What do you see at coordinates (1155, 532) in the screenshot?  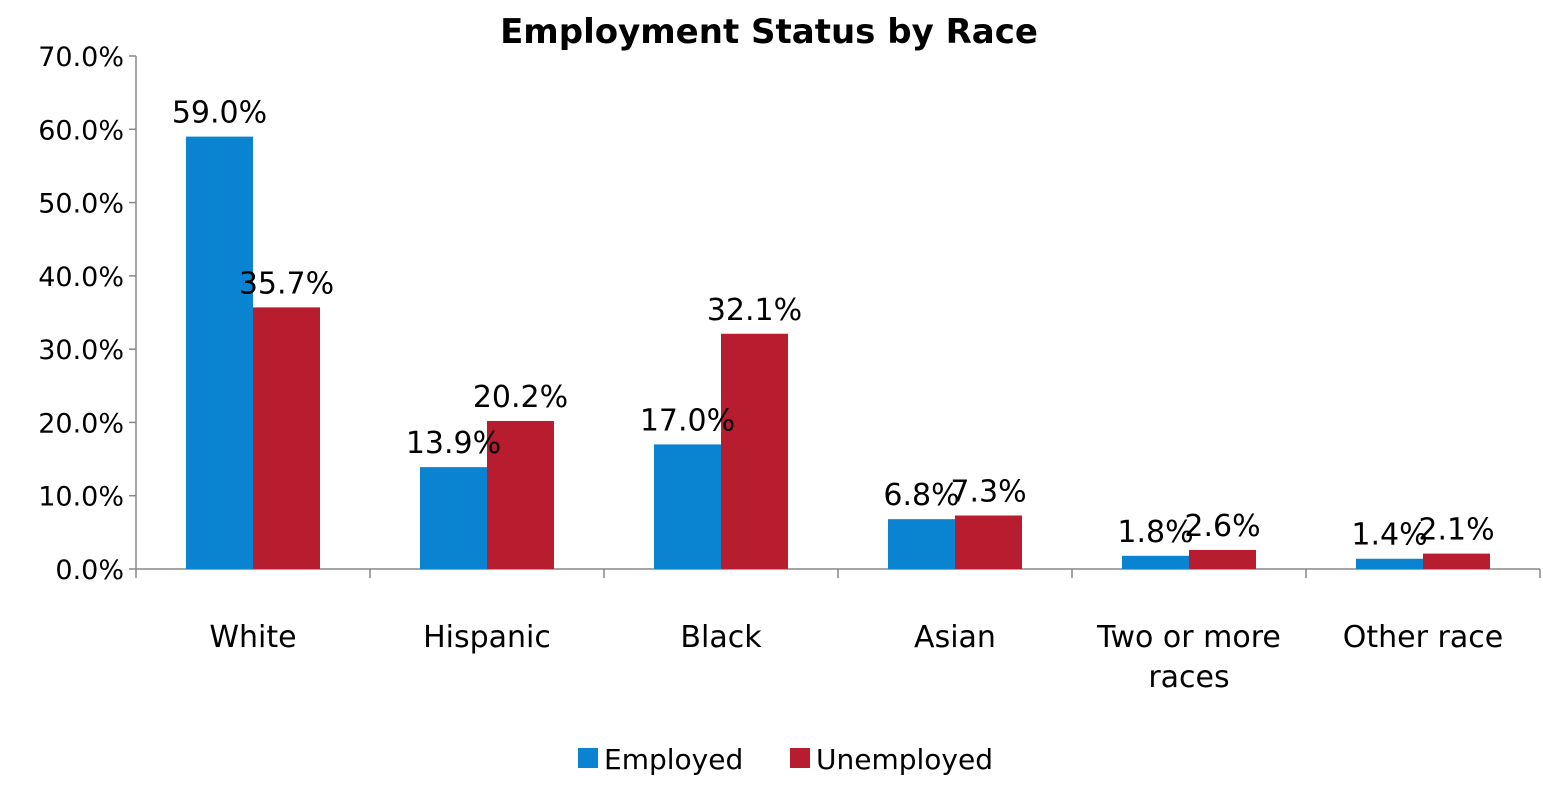 I see `data-label-employed-4: 1.8%` at bounding box center [1155, 532].